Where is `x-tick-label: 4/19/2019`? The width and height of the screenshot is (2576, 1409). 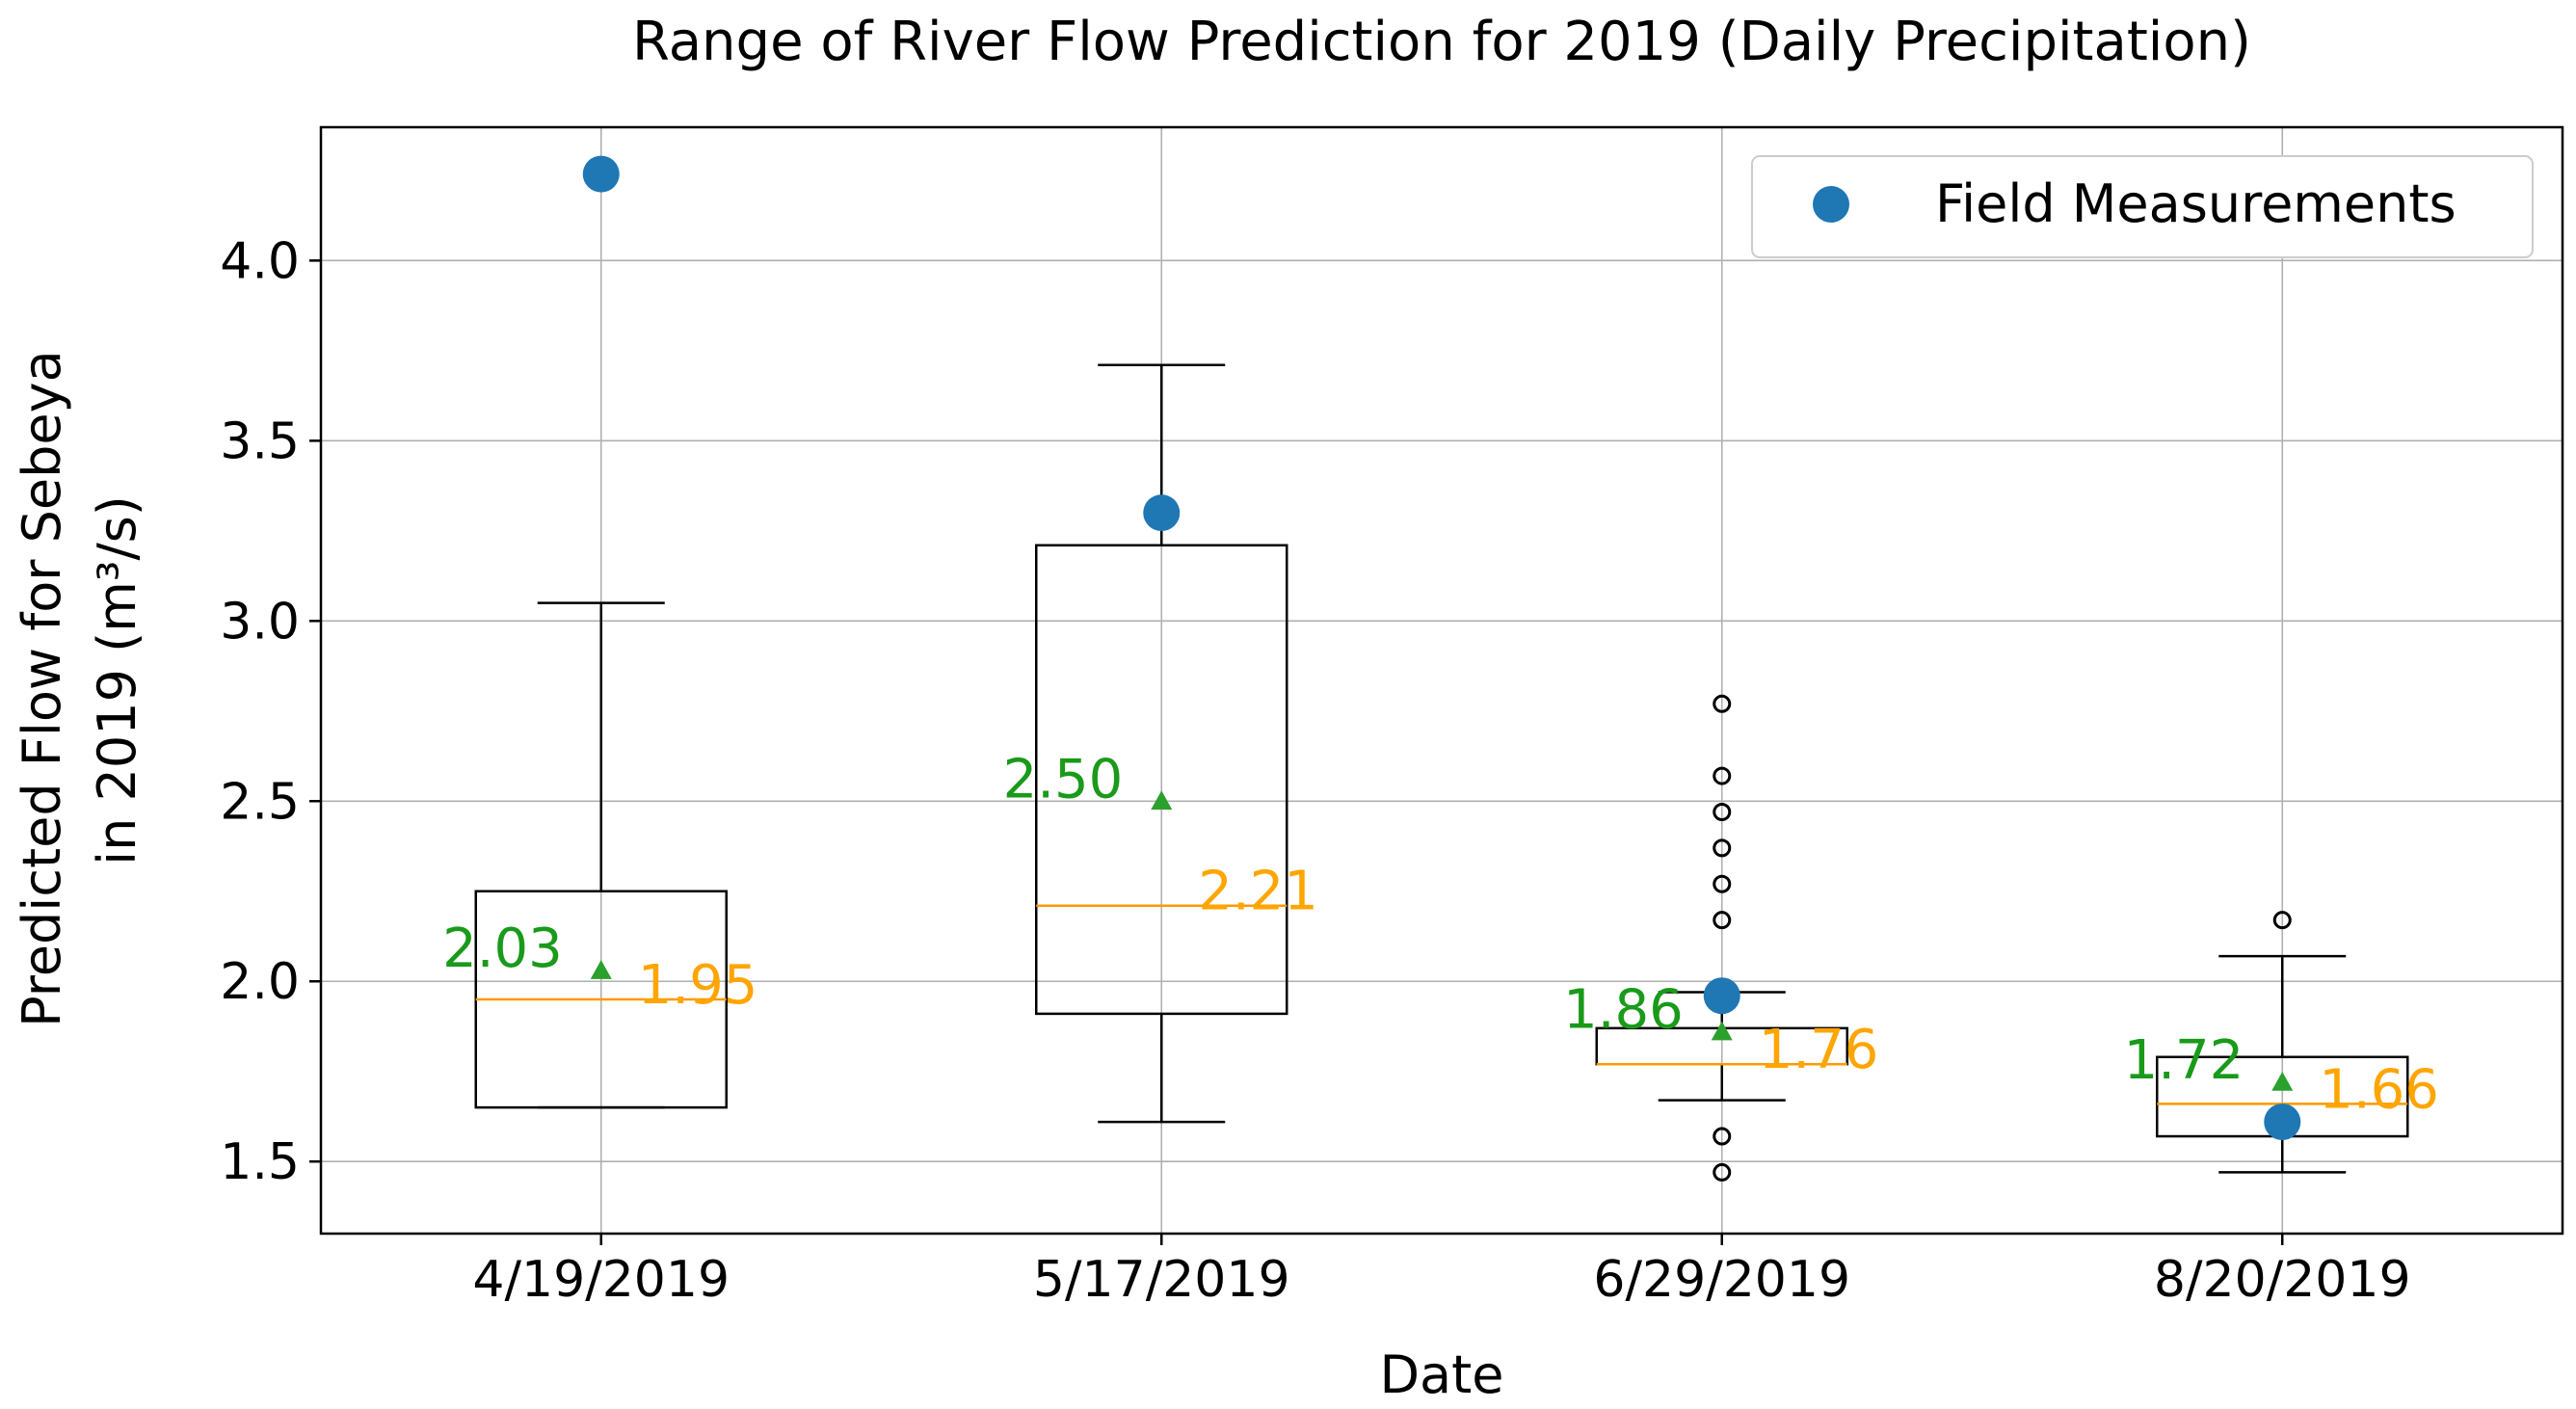
x-tick-label: 4/19/2019 is located at coordinates (601, 1280).